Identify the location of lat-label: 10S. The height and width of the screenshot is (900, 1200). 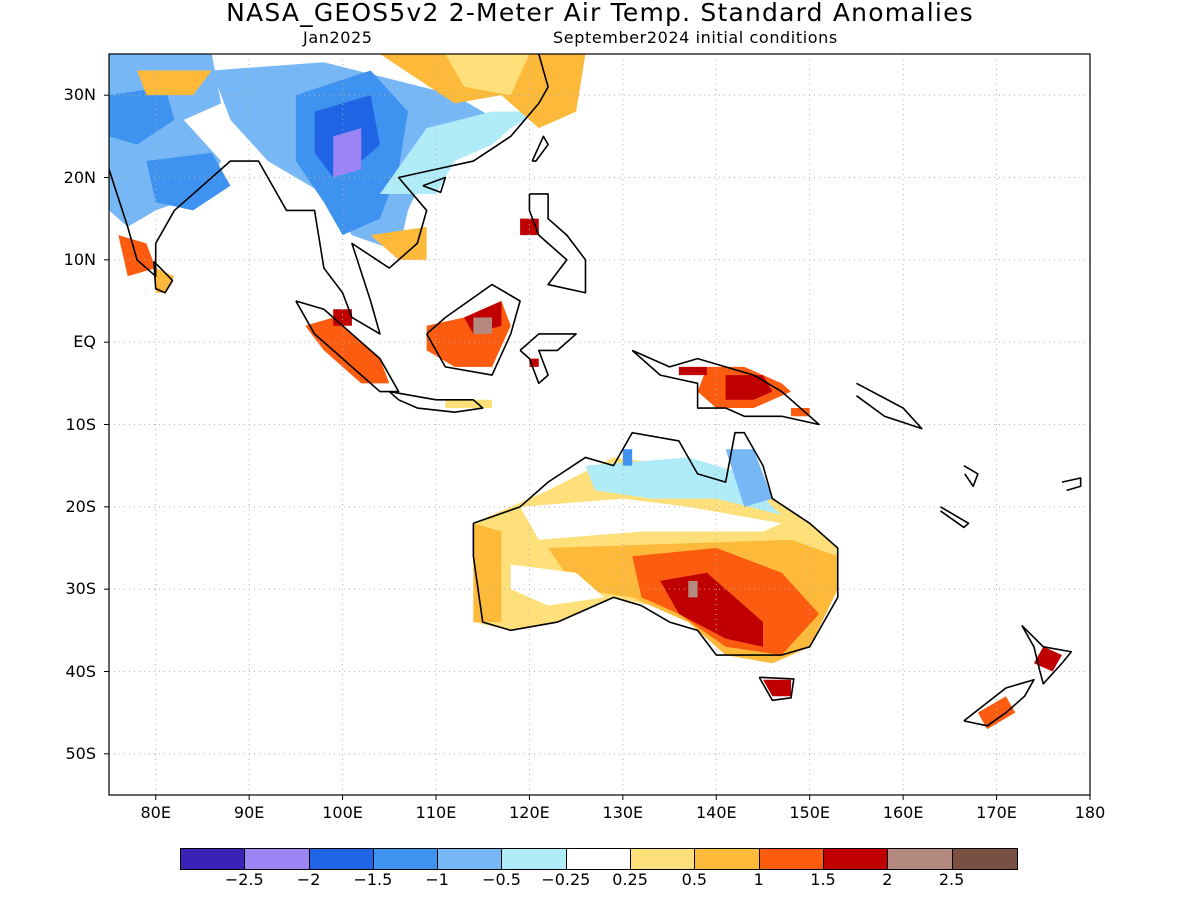
(80, 424).